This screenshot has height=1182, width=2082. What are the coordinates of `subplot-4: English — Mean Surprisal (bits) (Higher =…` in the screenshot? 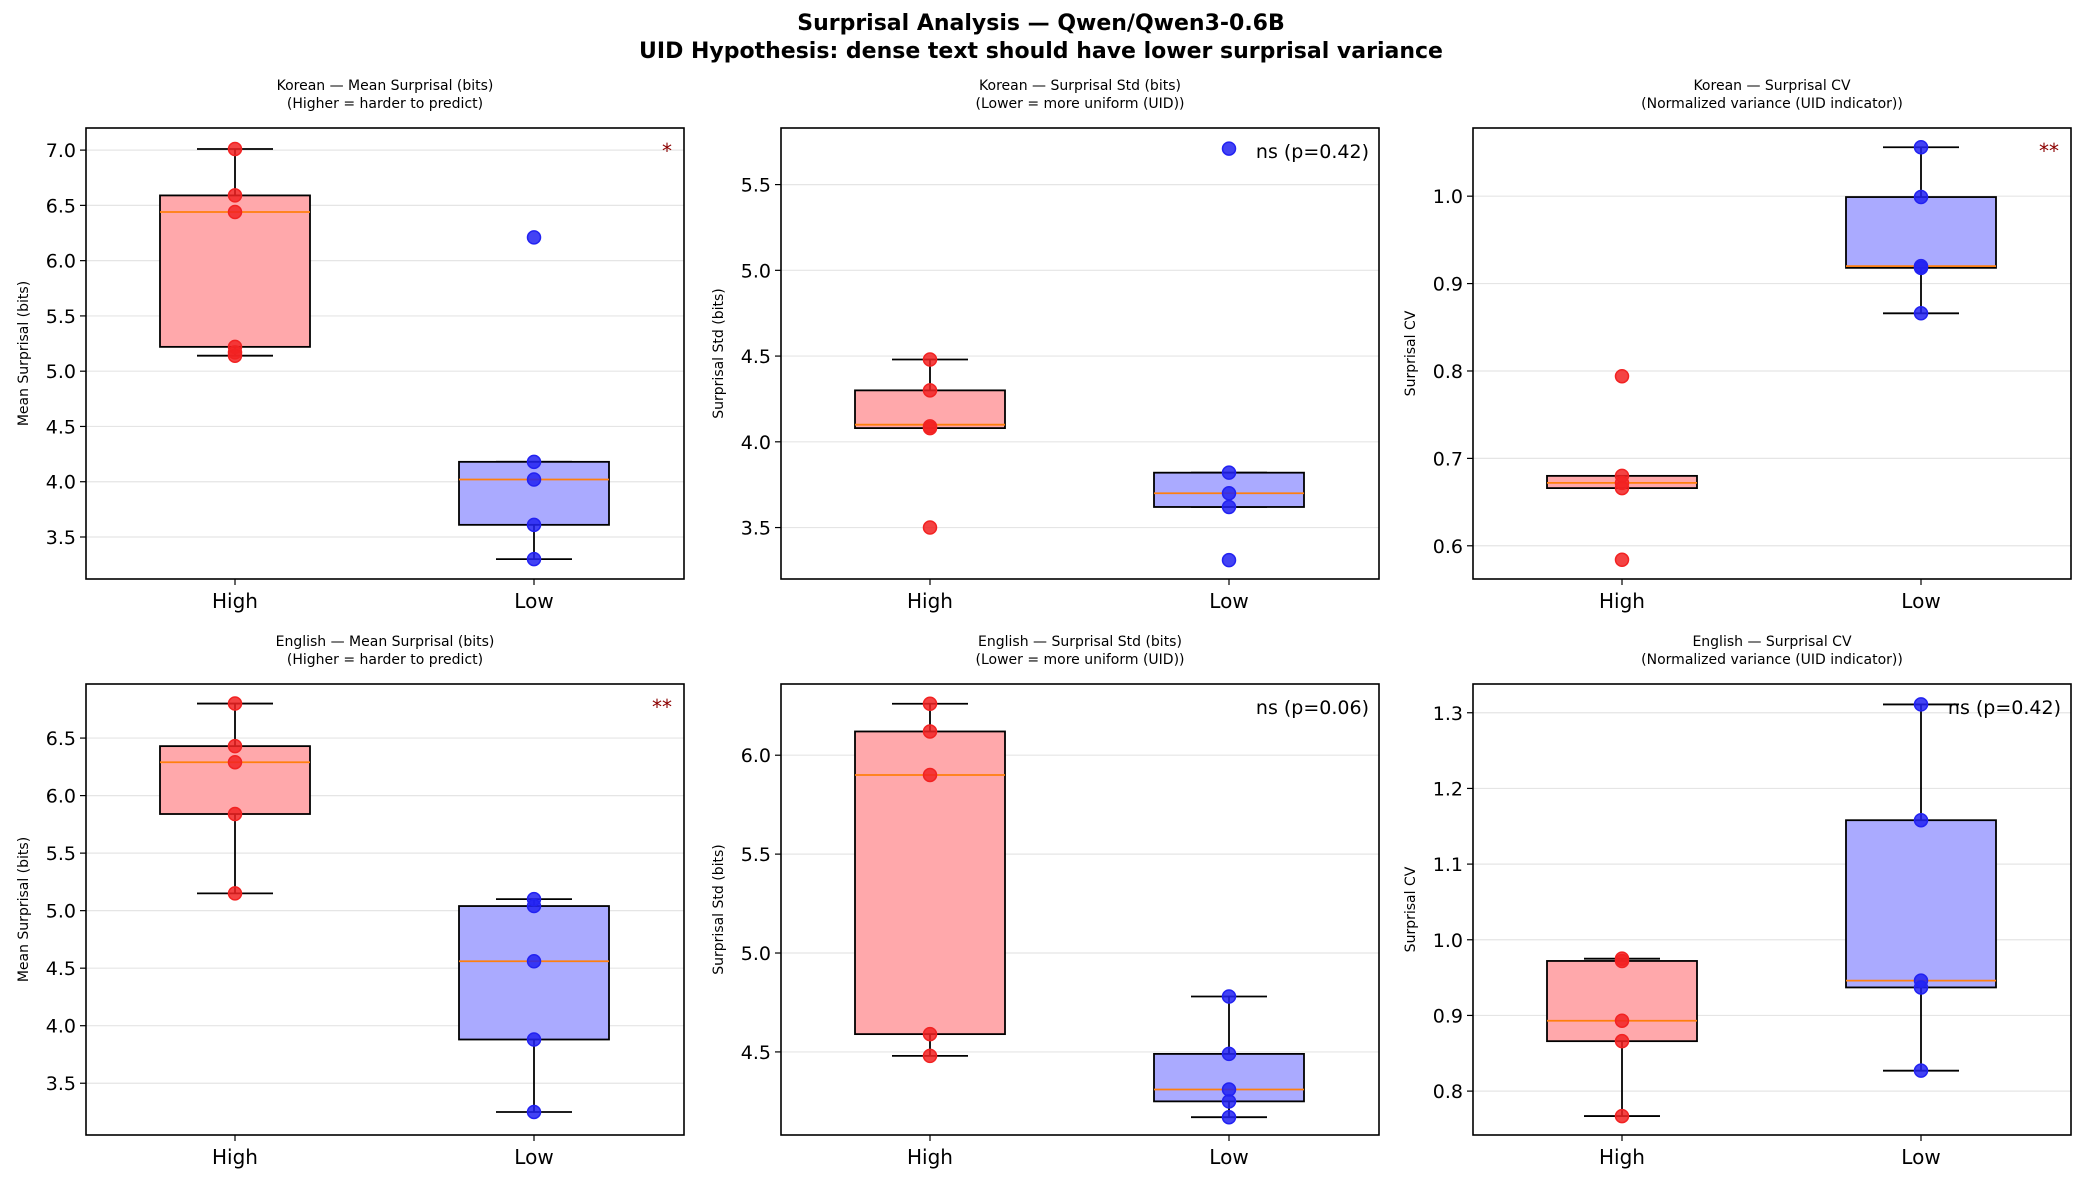 It's located at (350, 901).